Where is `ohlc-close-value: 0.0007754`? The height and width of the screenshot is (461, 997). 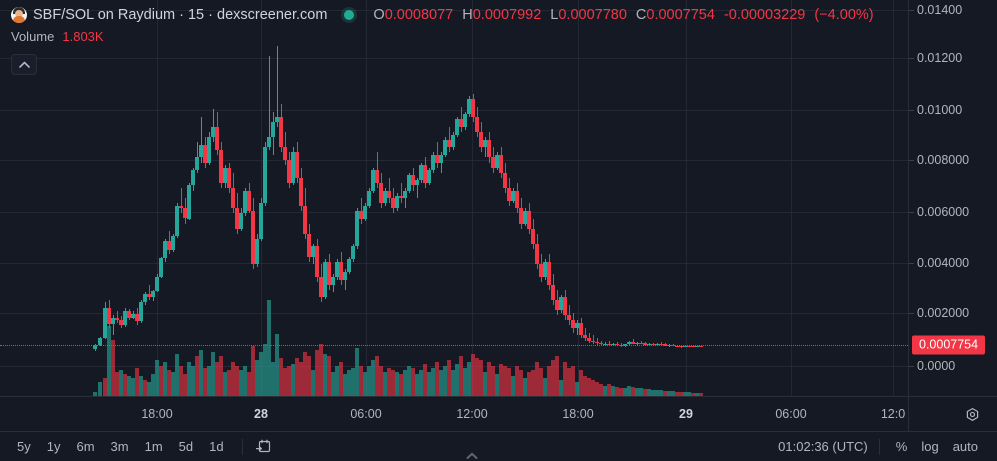 ohlc-close-value: 0.0007754 is located at coordinates (680, 15).